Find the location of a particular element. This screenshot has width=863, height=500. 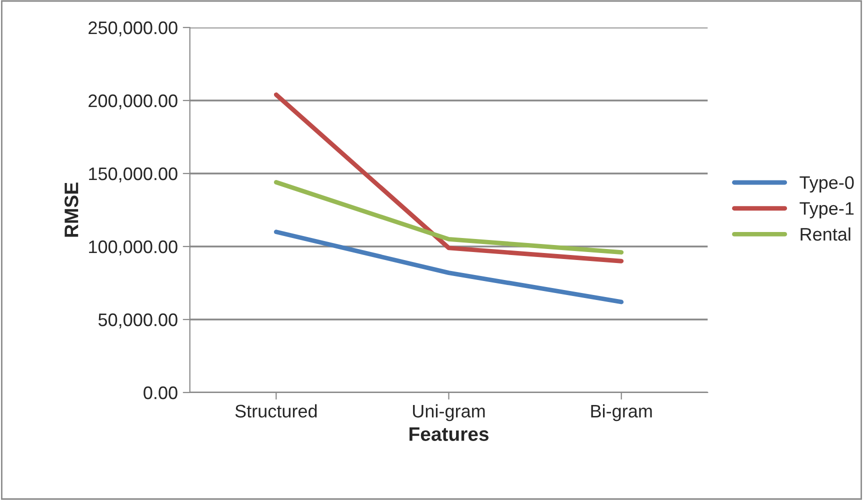

y-tick-label: 200,000.00 is located at coordinates (133, 102).